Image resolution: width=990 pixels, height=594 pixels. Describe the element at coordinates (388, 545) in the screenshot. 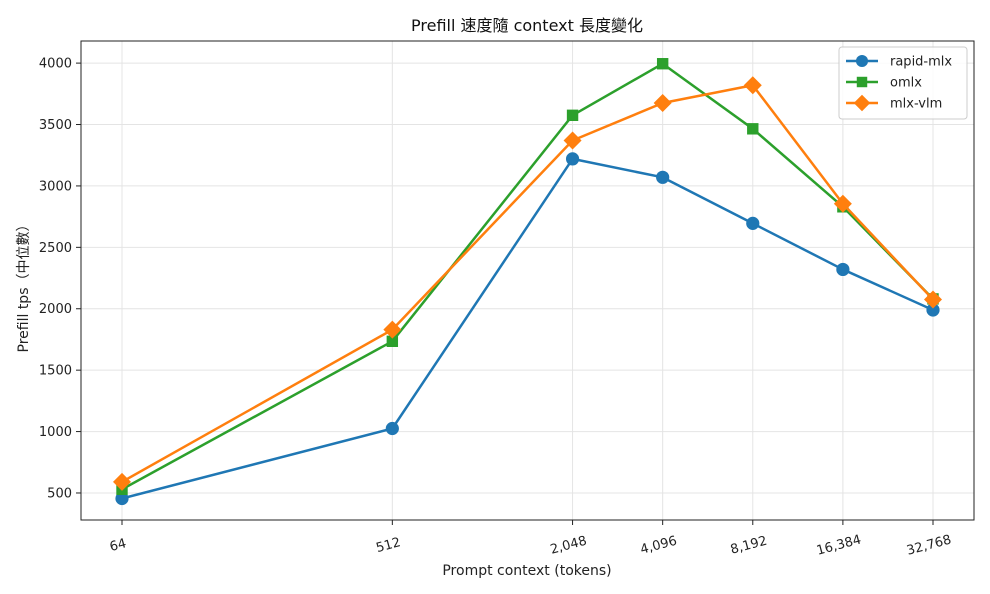

I see `x-tick-label: 512` at that location.